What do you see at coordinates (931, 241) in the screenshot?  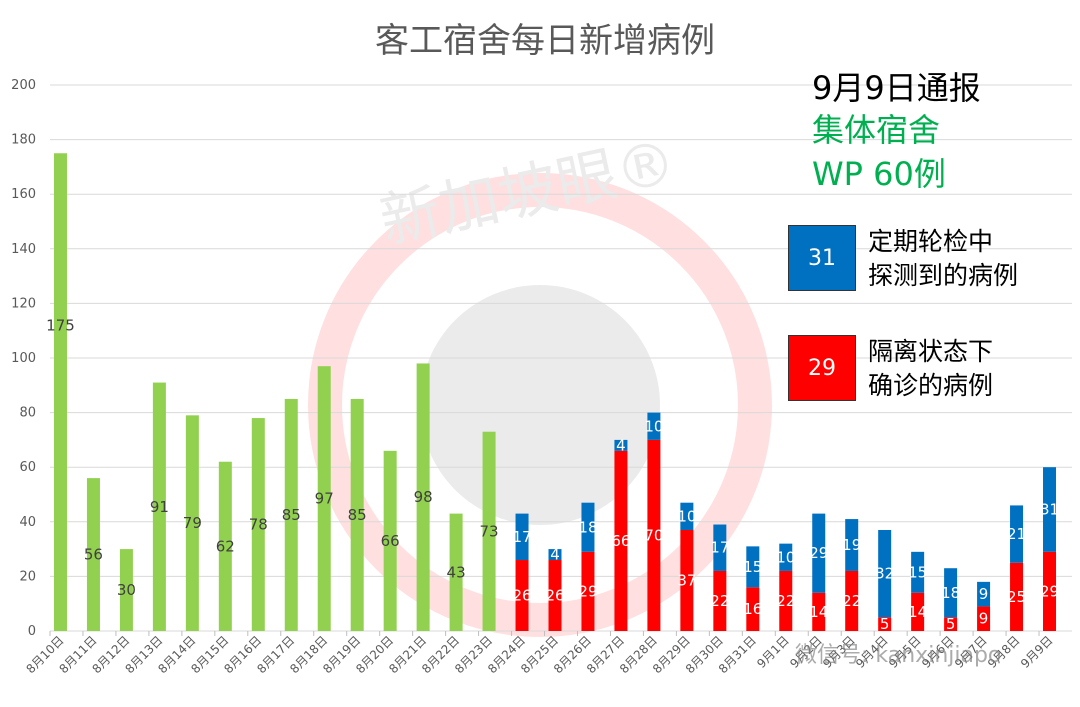 I see `legend-blue-line1: 定期轮检中` at bounding box center [931, 241].